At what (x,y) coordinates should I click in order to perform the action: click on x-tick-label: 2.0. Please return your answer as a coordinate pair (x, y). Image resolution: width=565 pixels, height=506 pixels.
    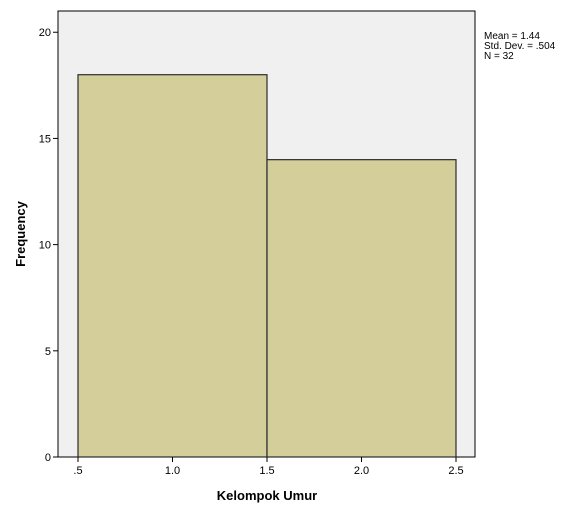
    Looking at the image, I should click on (361, 471).